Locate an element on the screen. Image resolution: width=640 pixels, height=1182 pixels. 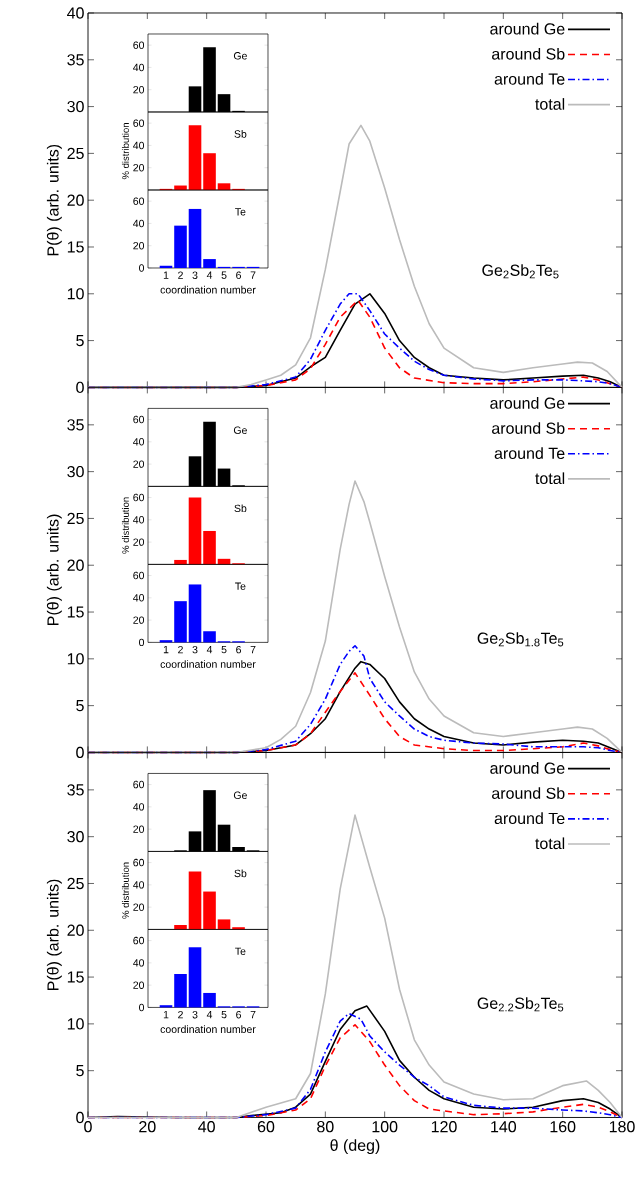
x-tick-label: 40 is located at coordinates (206, 1127).